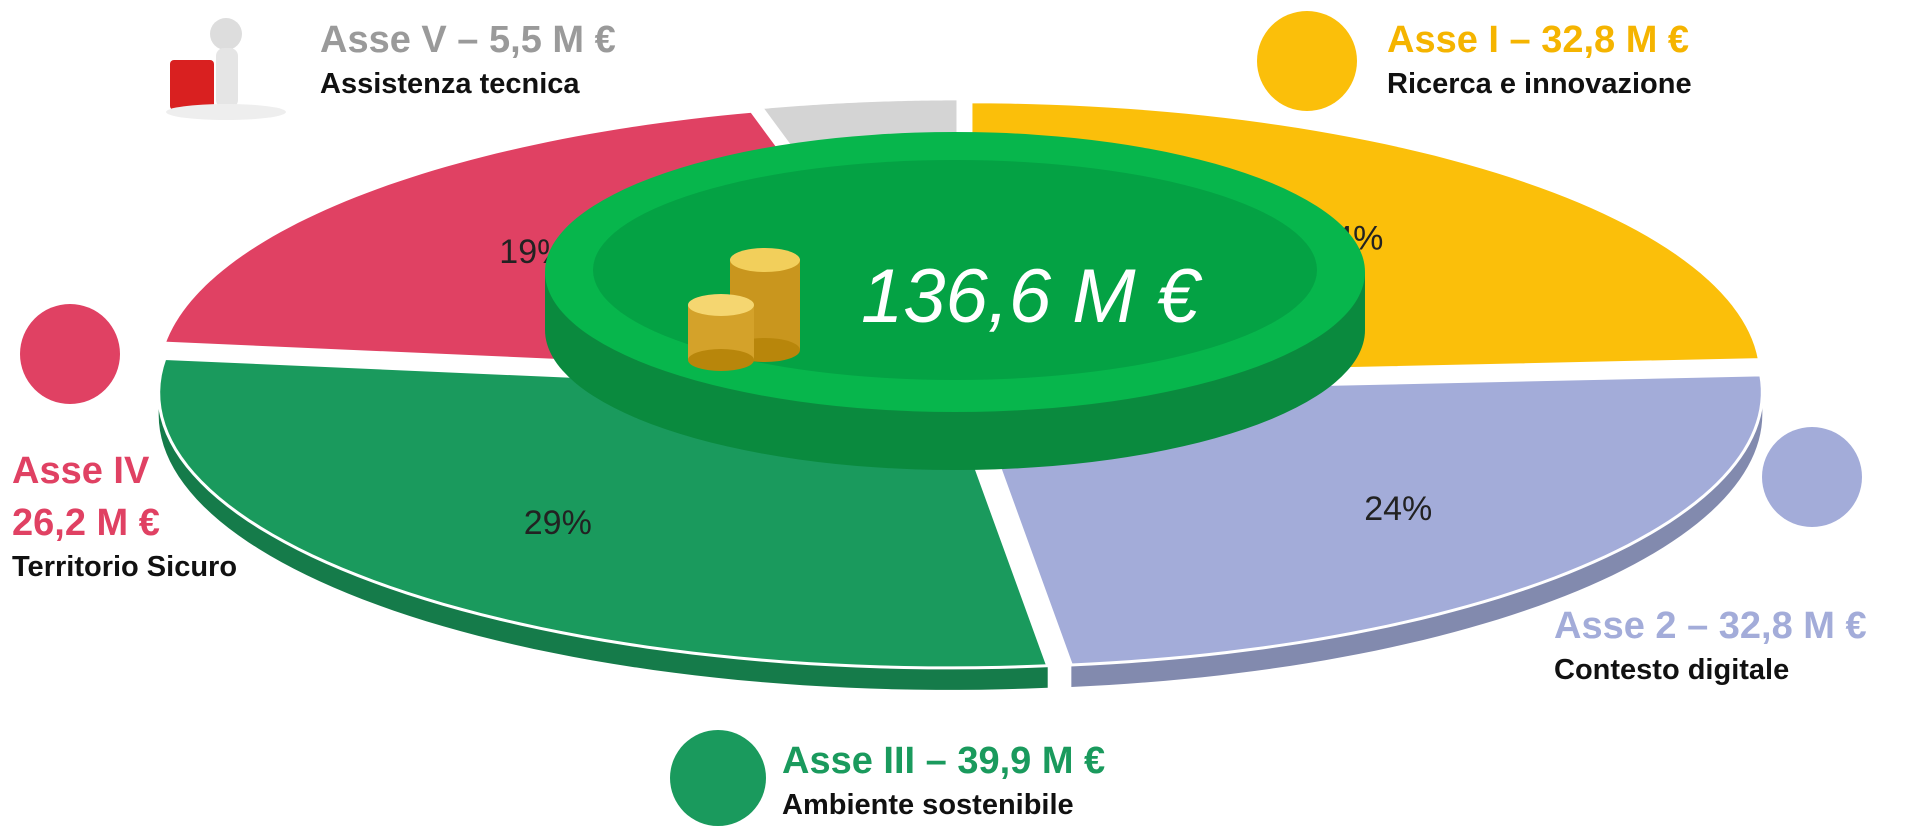  Describe the element at coordinates (1672, 670) in the screenshot. I see `axis-description: Contesto digitale` at that location.